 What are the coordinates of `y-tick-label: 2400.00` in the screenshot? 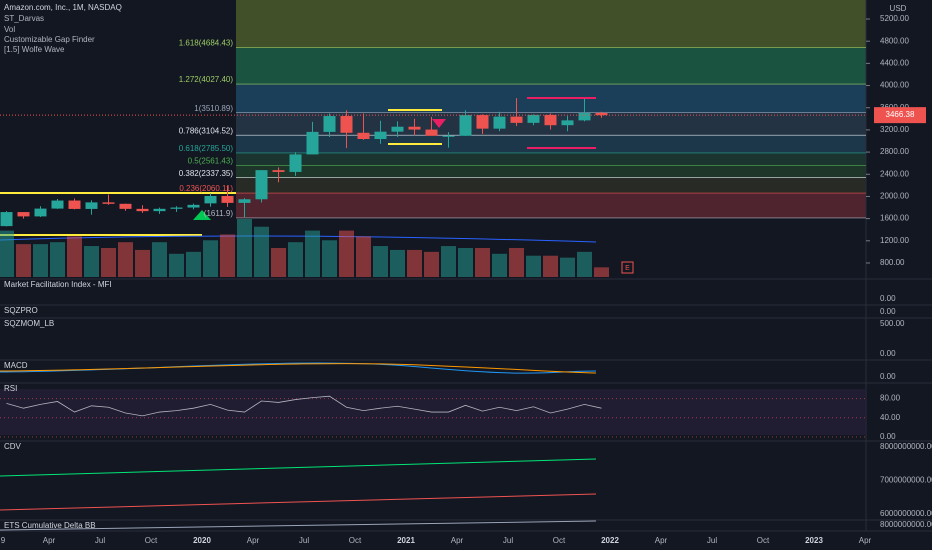 It's located at (894, 173).